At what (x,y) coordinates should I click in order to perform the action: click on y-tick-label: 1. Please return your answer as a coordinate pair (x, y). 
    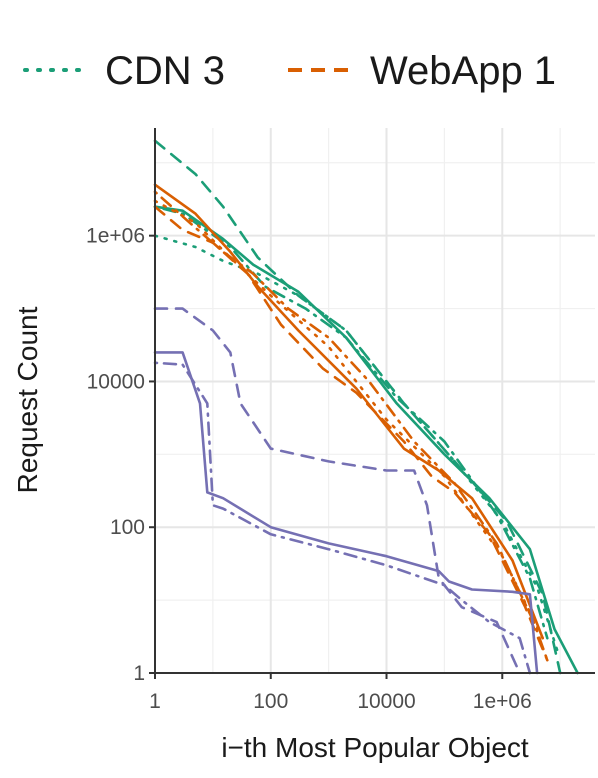
    Looking at the image, I should click on (139, 673).